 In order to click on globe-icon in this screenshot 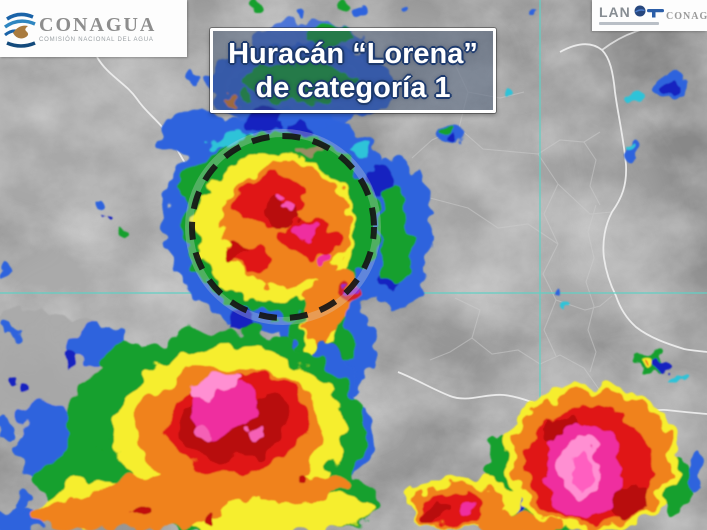, I will do `click(640, 11)`.